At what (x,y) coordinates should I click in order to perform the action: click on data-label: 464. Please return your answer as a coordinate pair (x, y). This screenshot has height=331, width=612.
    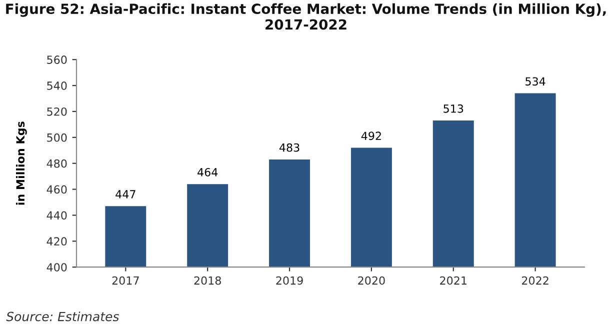
    Looking at the image, I should click on (208, 172).